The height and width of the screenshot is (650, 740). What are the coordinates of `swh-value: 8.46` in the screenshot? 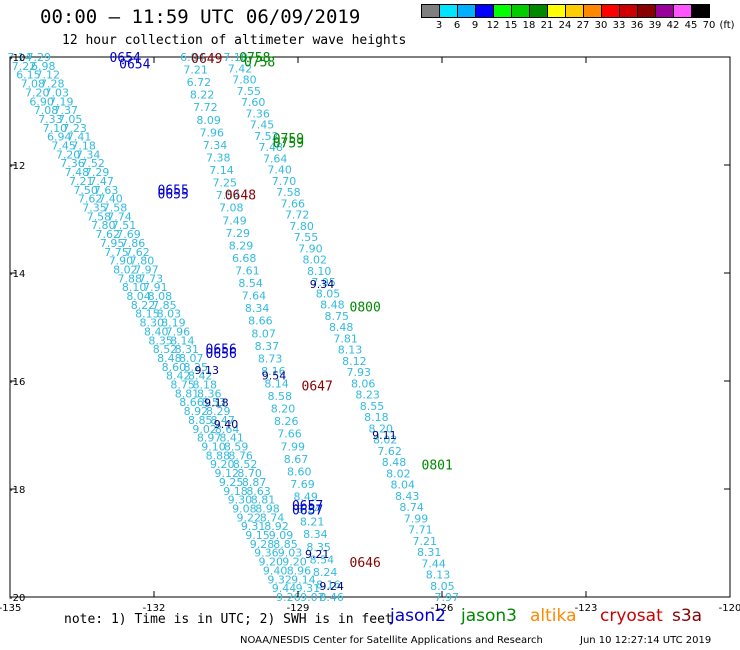 It's located at (331, 597).